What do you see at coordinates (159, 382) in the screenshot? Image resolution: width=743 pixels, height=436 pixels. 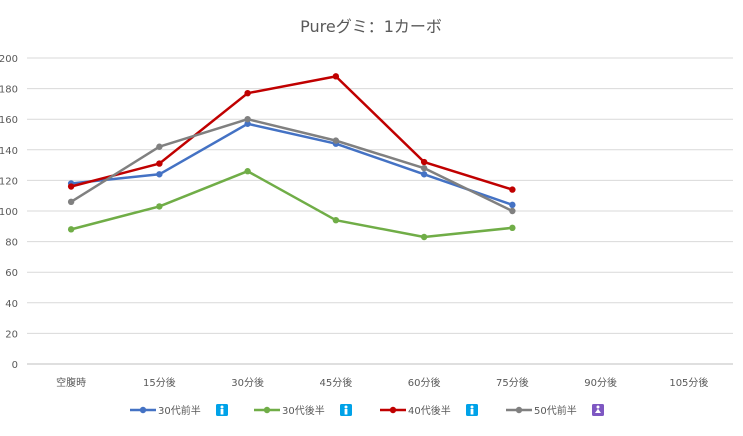 I see `x-tick-label: 15分後` at bounding box center [159, 382].